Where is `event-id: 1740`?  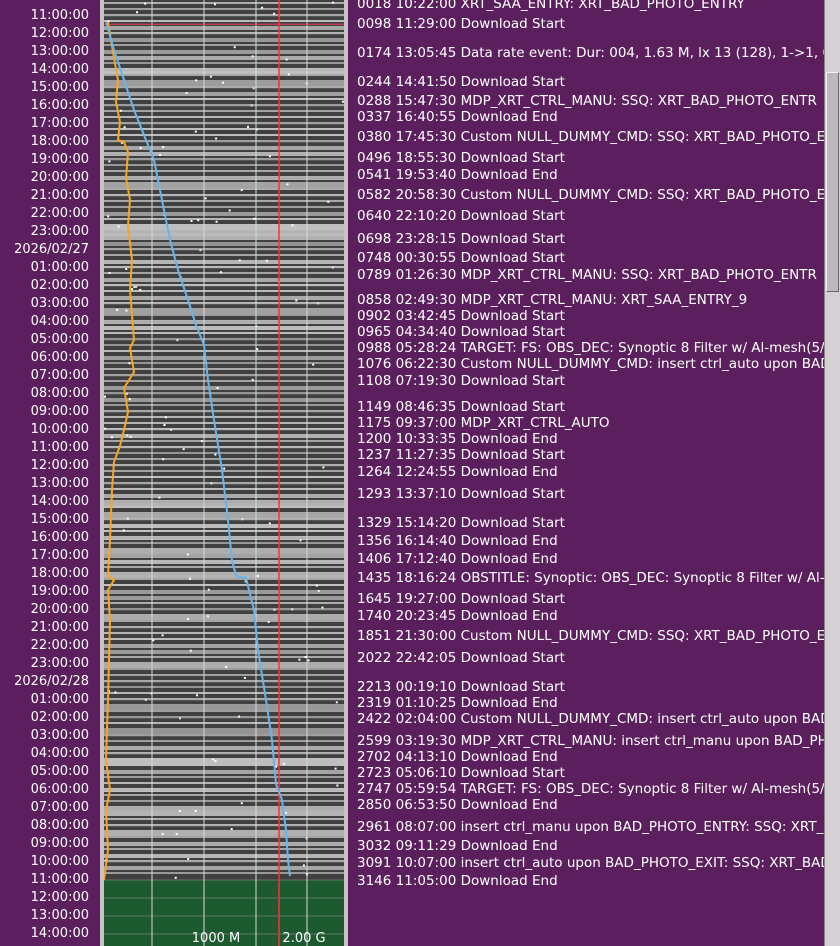
event-id: 1740 is located at coordinates (374, 616).